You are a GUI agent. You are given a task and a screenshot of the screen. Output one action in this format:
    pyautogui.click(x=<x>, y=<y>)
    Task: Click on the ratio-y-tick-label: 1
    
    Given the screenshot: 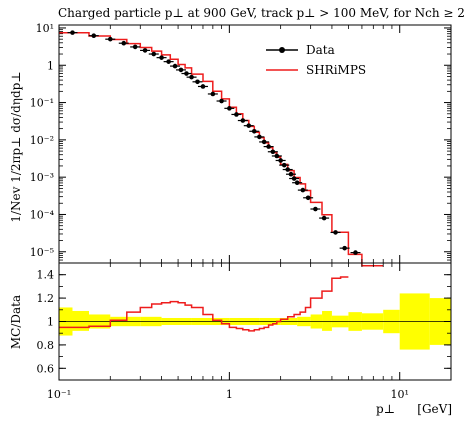 What is the action you would take?
    pyautogui.click(x=50, y=322)
    